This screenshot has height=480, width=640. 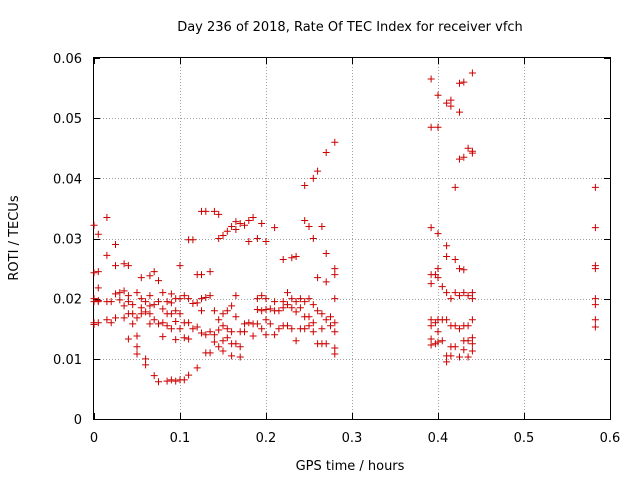 I want to click on y-tick-label: 0.04, so click(x=67, y=179).